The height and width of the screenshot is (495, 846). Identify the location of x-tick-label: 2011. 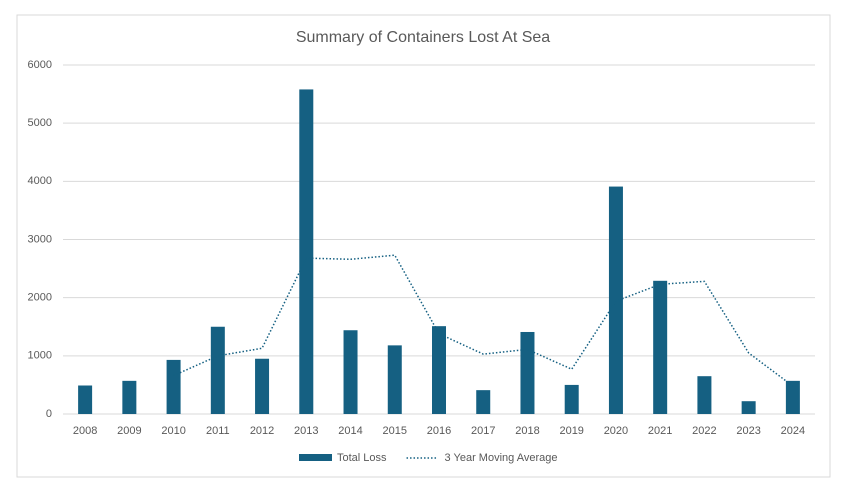
(218, 431).